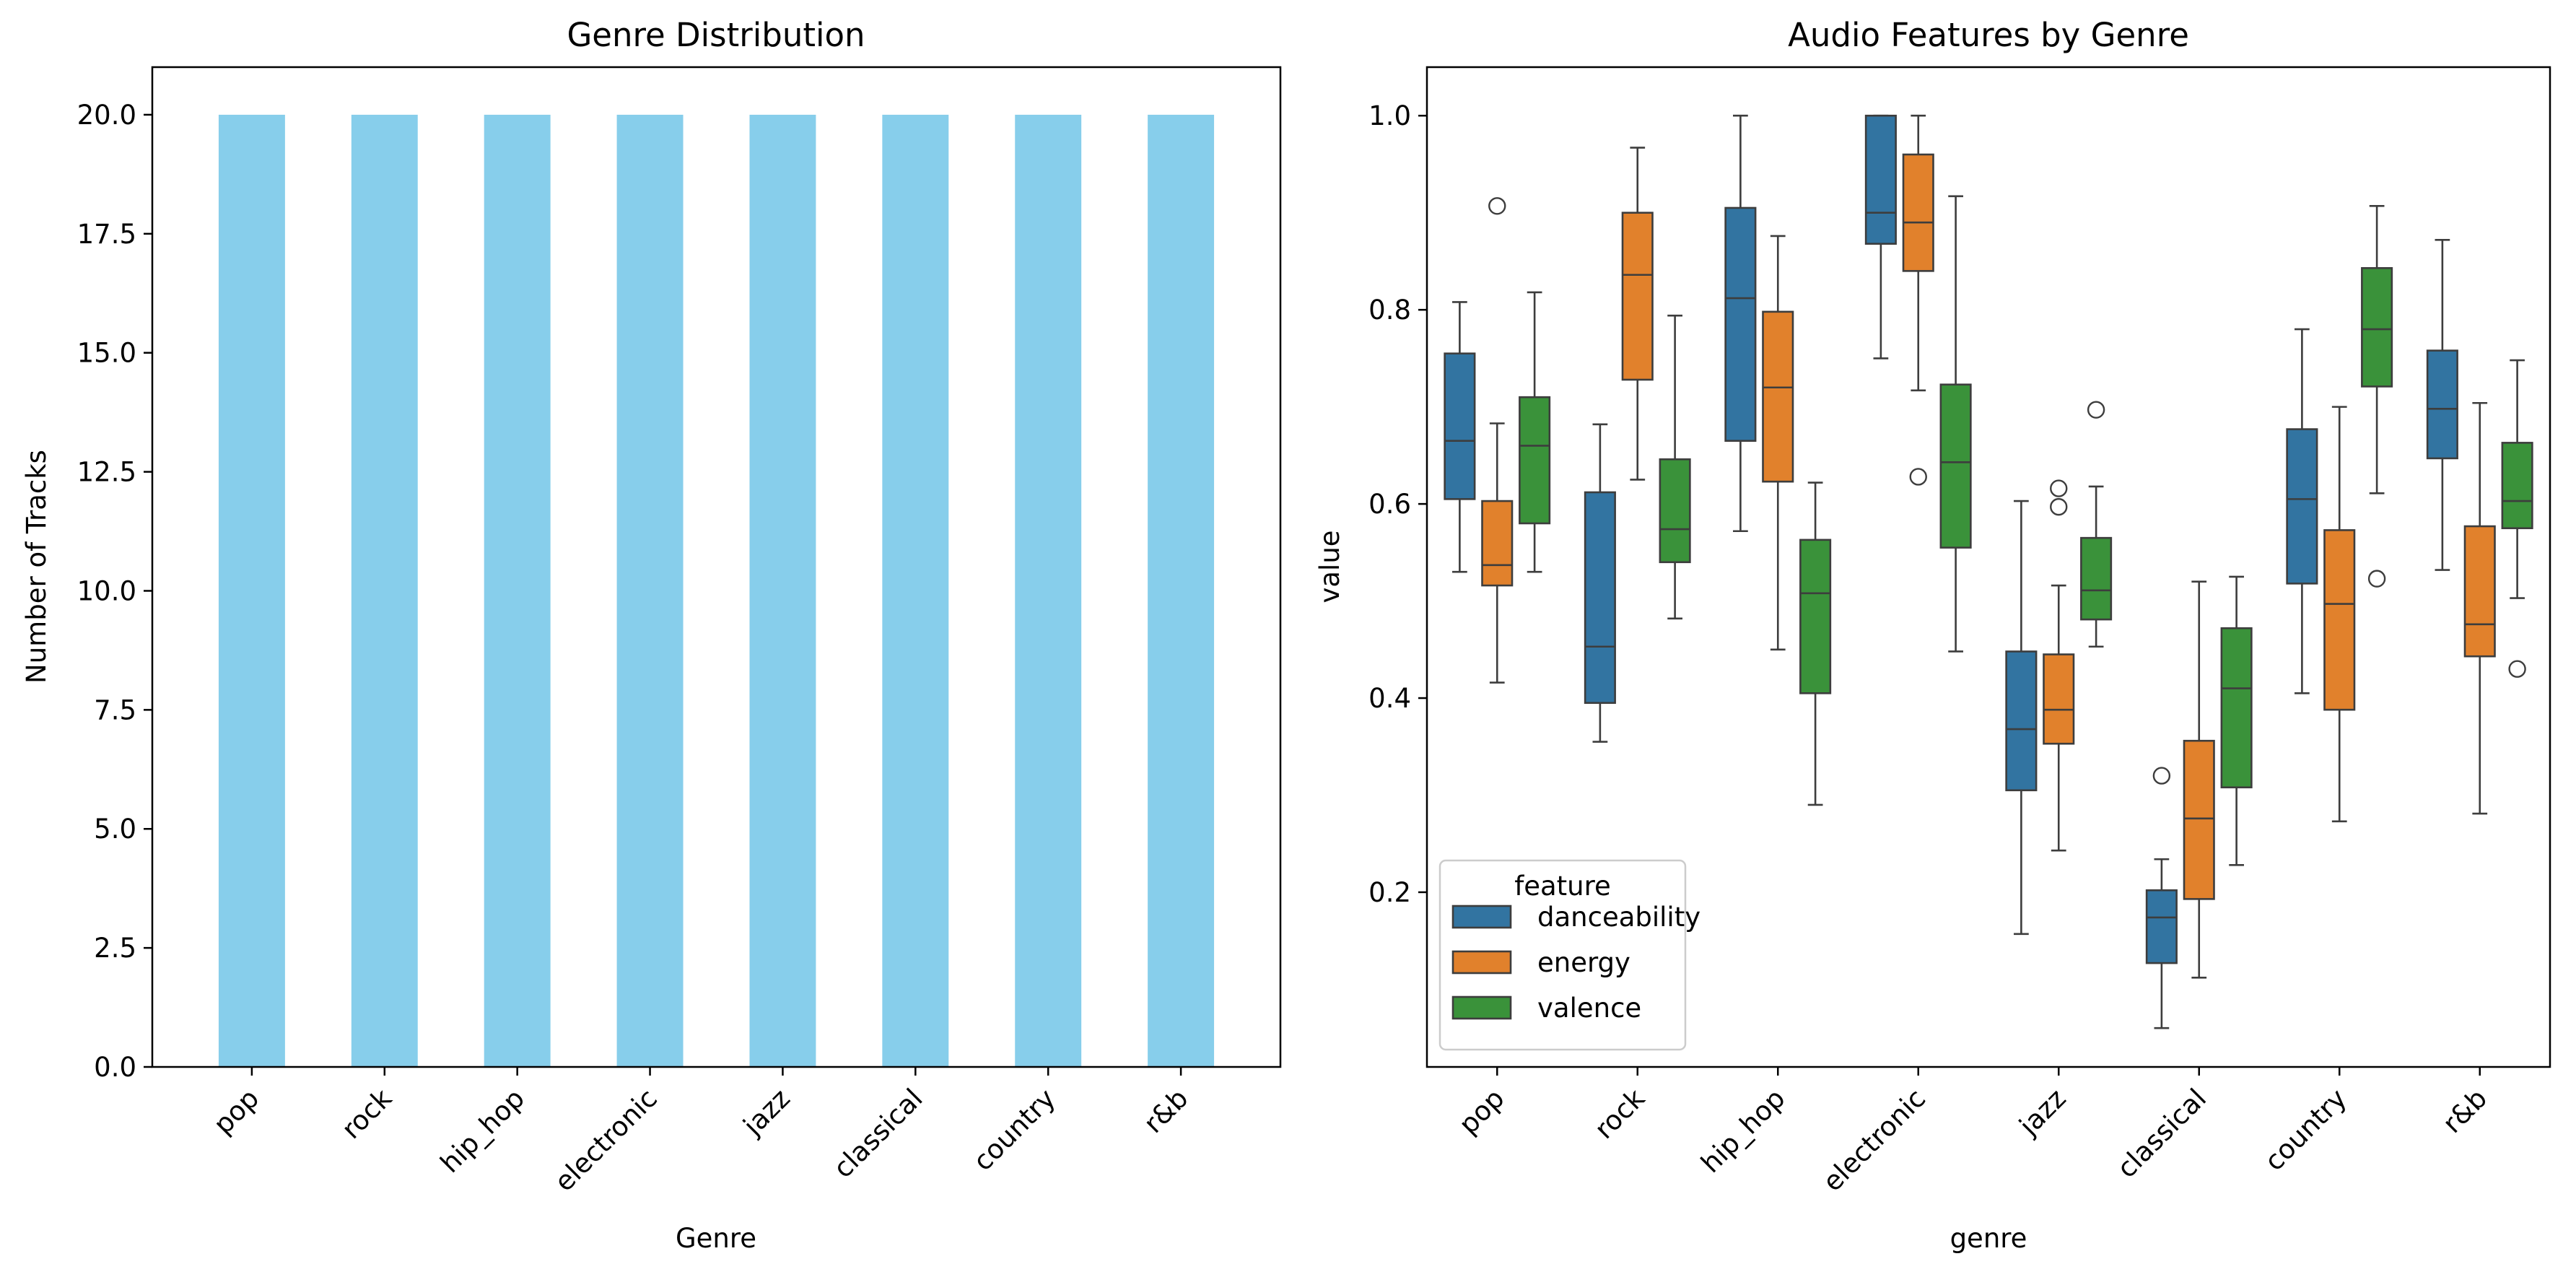  I want to click on box-hip-hop-energy, so click(1778, 443).